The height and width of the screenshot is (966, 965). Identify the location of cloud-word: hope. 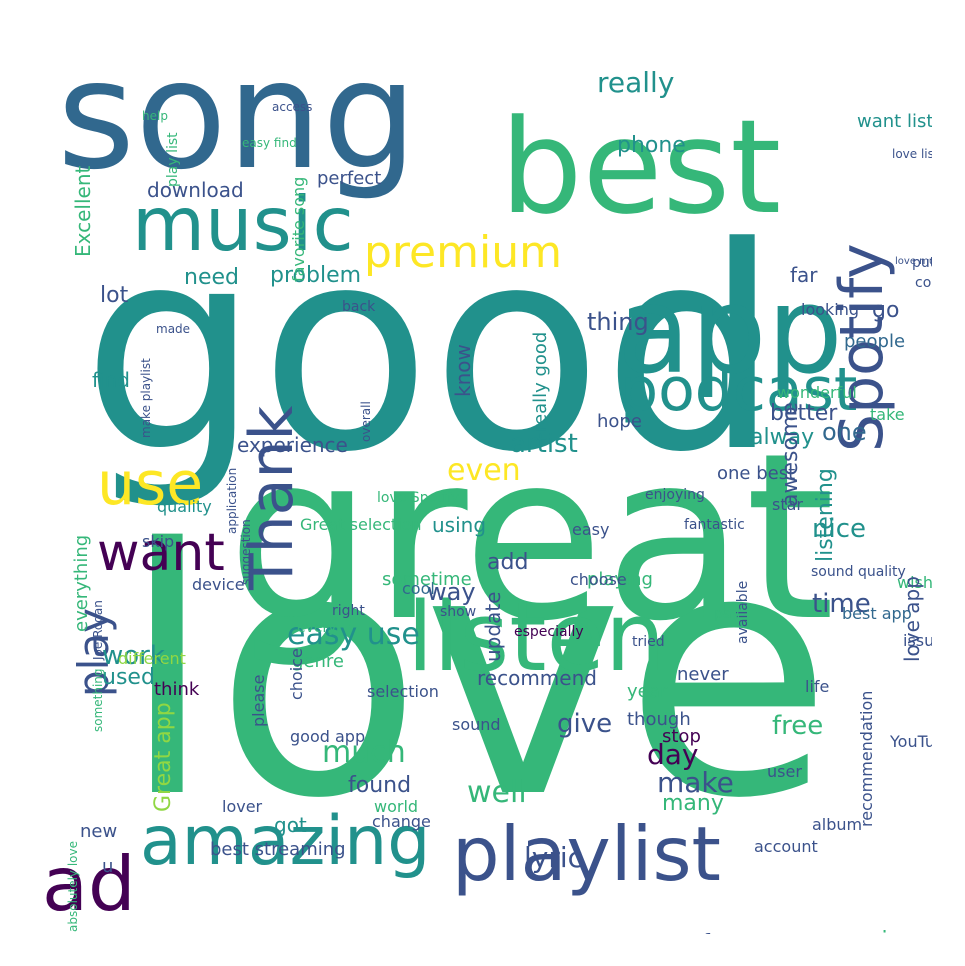
(619, 421).